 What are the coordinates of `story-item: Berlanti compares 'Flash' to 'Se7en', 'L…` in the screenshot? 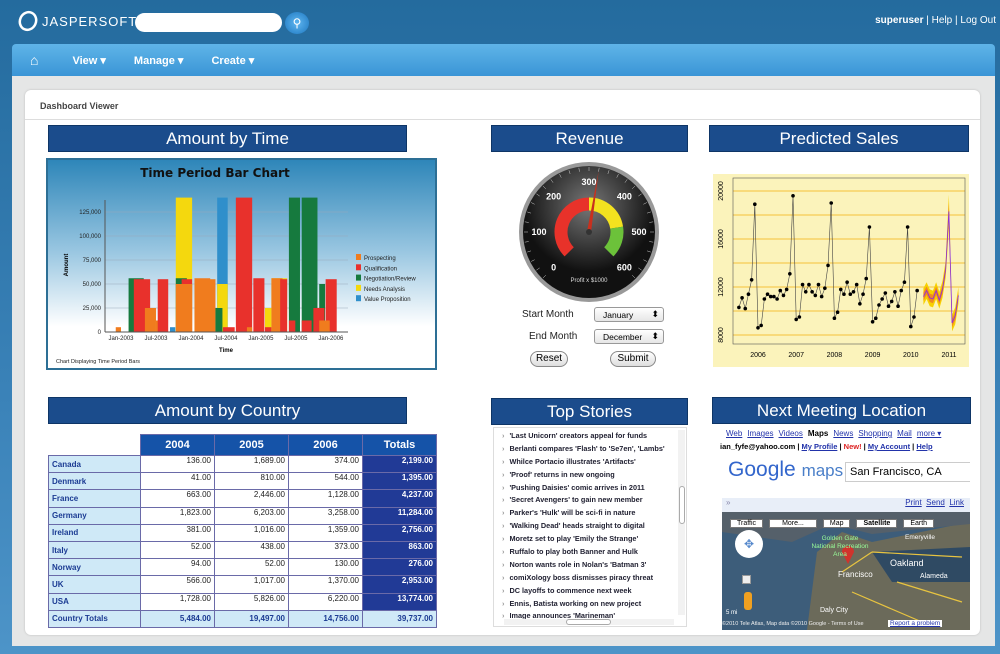 It's located at (594, 450).